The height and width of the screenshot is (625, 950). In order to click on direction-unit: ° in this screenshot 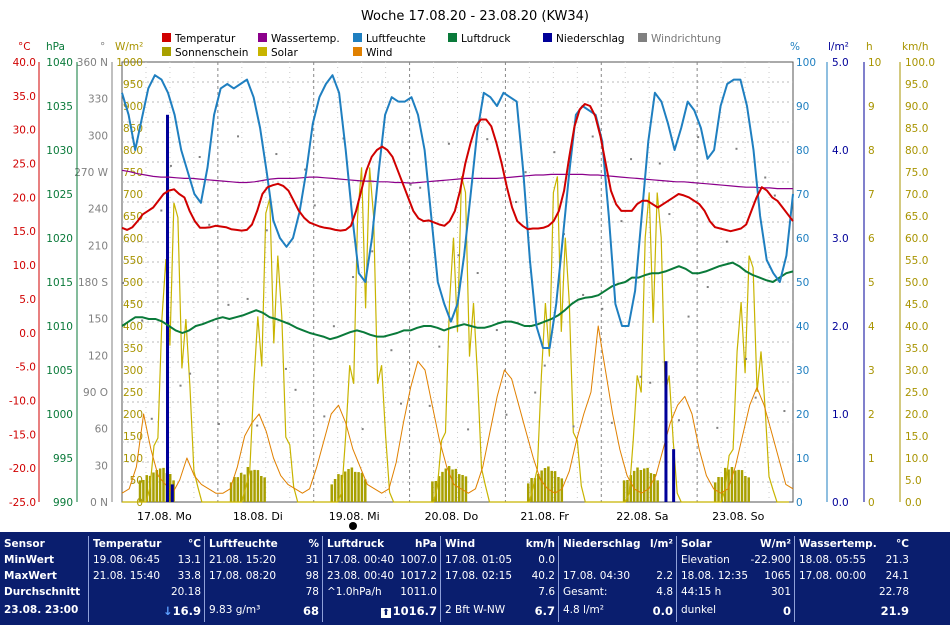, I will do `click(102, 47)`.